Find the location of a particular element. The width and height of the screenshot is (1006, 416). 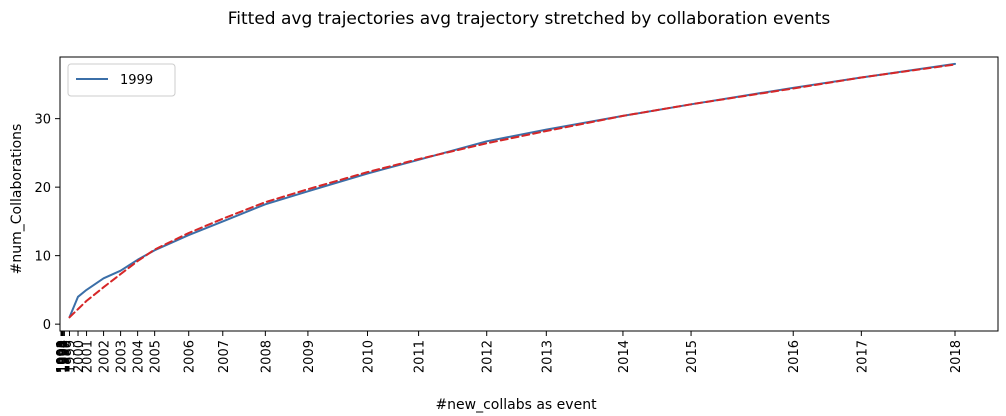

x-tick-label: 2017 is located at coordinates (862, 356).